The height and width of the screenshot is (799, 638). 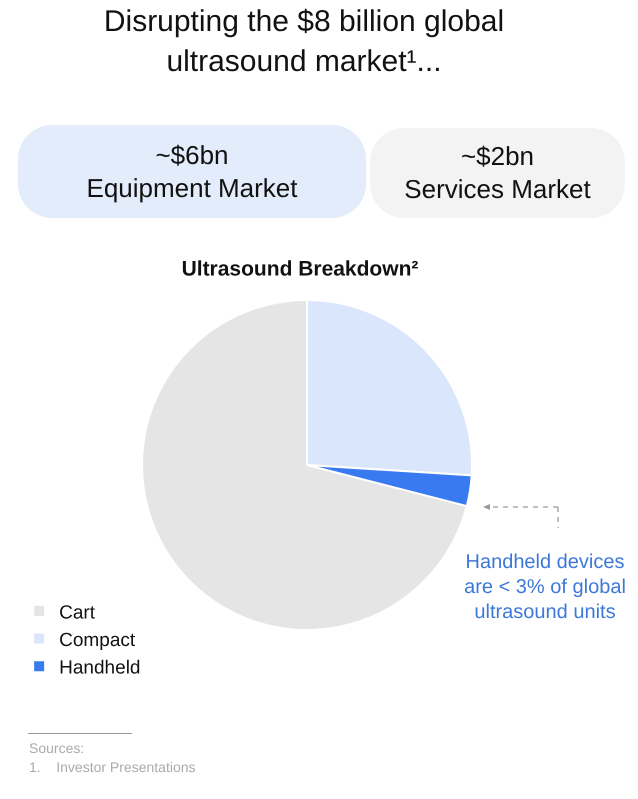 What do you see at coordinates (112, 767) in the screenshot?
I see `text: 1. Investor Presentations` at bounding box center [112, 767].